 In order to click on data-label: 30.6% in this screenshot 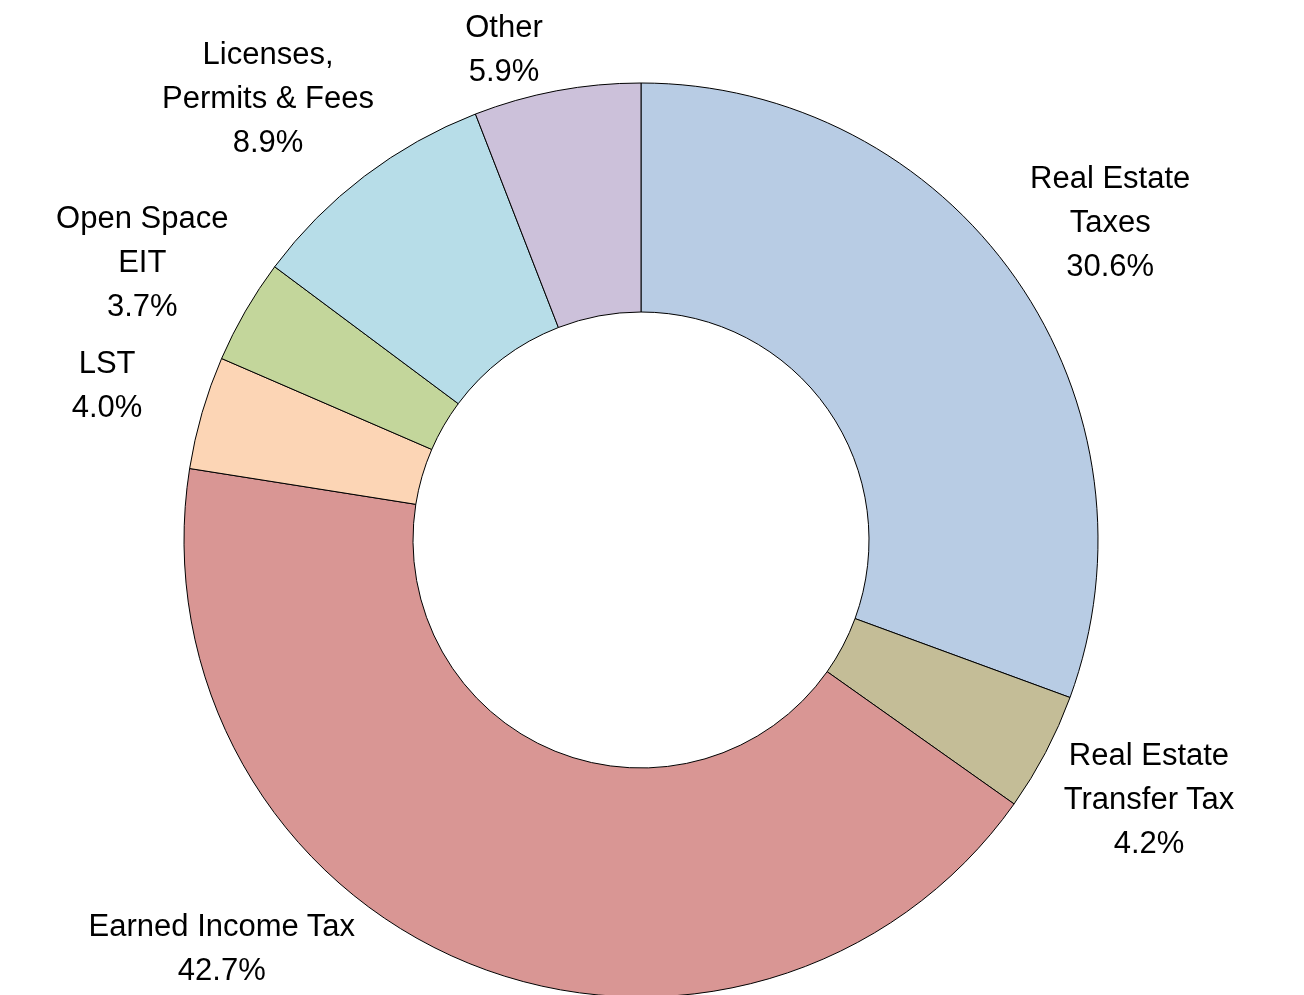, I will do `click(1110, 266)`.